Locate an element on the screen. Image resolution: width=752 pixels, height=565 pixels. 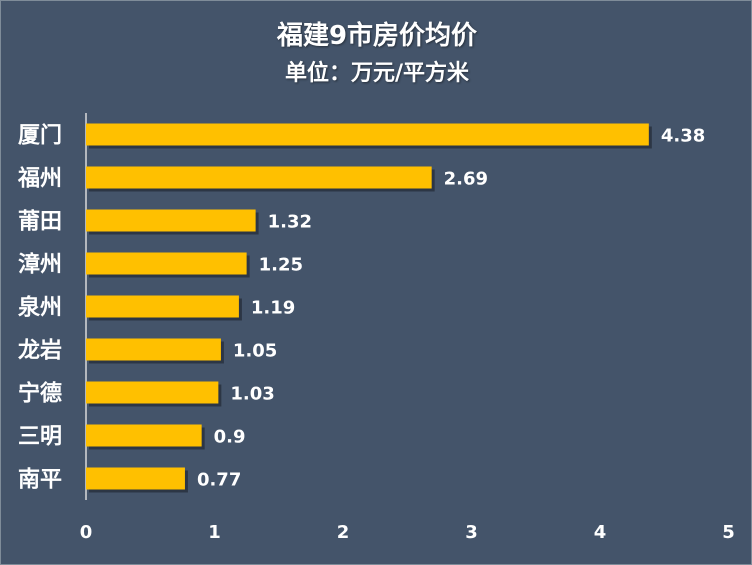
x-tick-label: 1 is located at coordinates (214, 532).